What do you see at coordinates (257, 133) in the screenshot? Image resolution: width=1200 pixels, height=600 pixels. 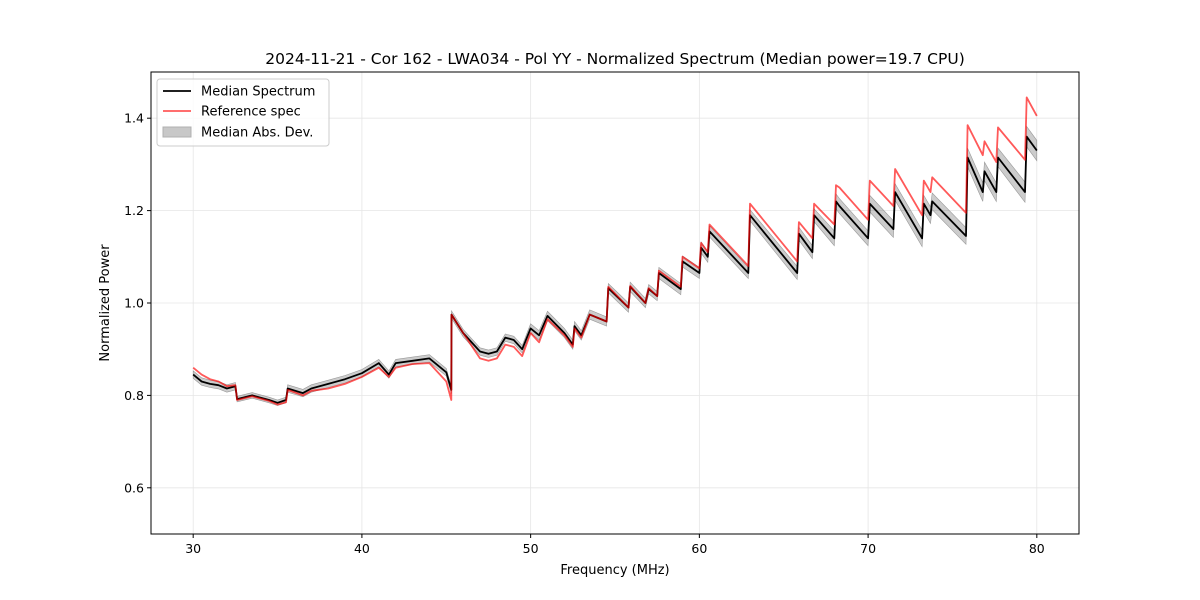 I see `legend-mad-label: Median Abs. Dev.` at bounding box center [257, 133].